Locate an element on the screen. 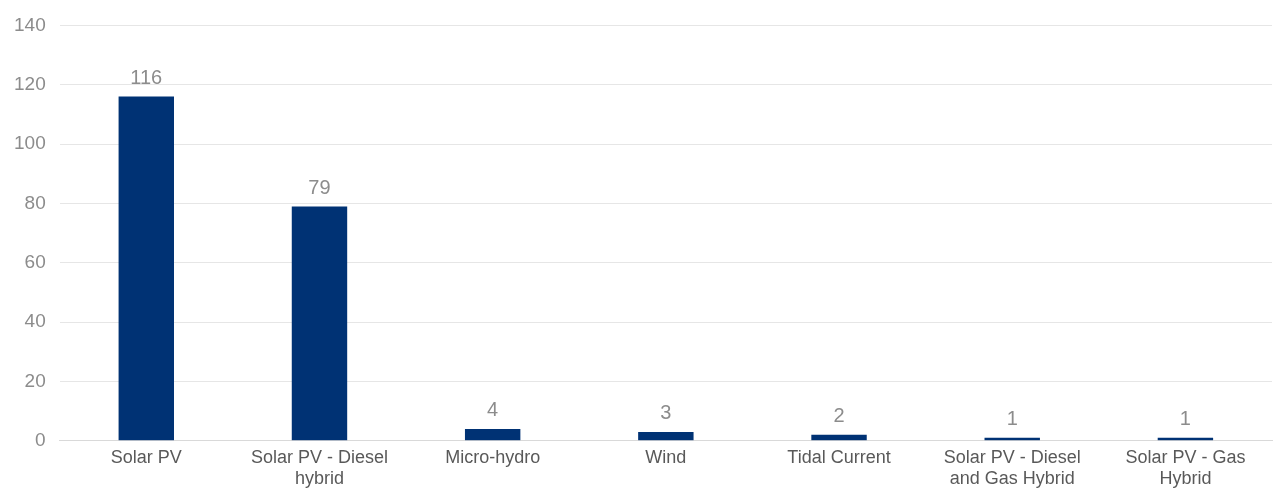 The image size is (1276, 496). x-tick-label: Tidal Current is located at coordinates (839, 456).